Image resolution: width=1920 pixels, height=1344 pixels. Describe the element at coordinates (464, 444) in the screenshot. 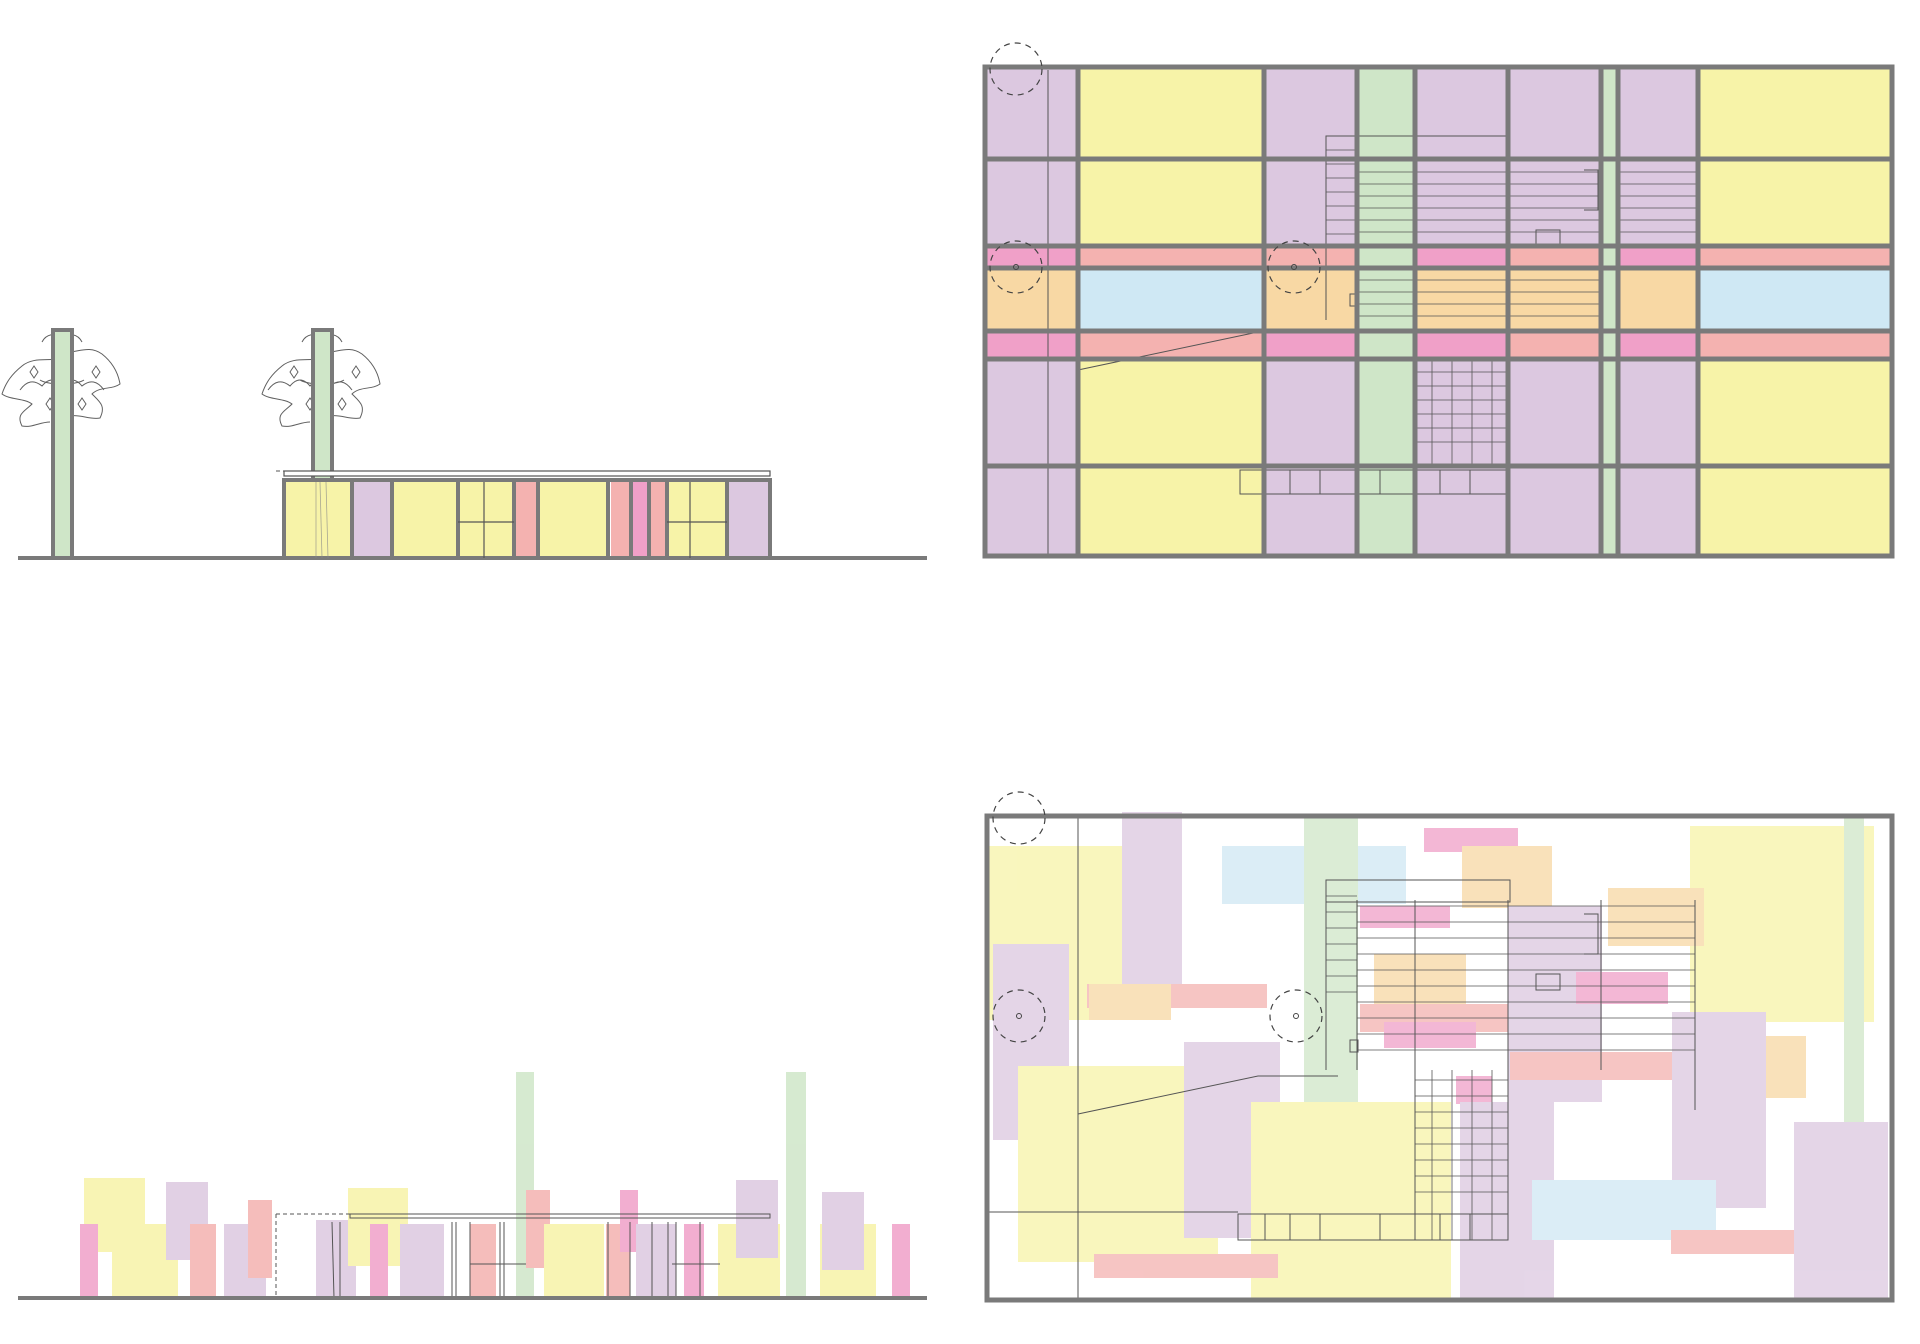

I see `elevation-gridded-panel` at that location.